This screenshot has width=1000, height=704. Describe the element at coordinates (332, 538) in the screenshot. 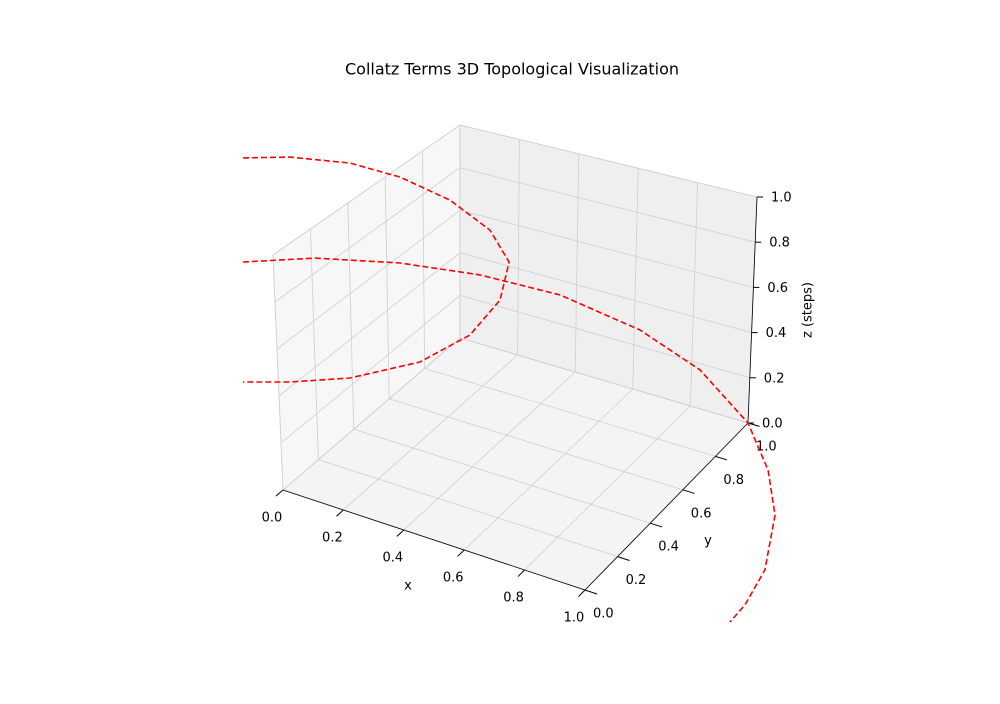

I see `x-tick-label: 0.2` at that location.